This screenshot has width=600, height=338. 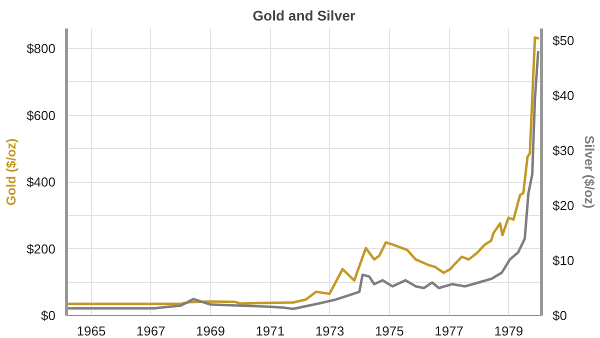 What do you see at coordinates (41, 248) in the screenshot?
I see `y-tick-label: $200` at bounding box center [41, 248].